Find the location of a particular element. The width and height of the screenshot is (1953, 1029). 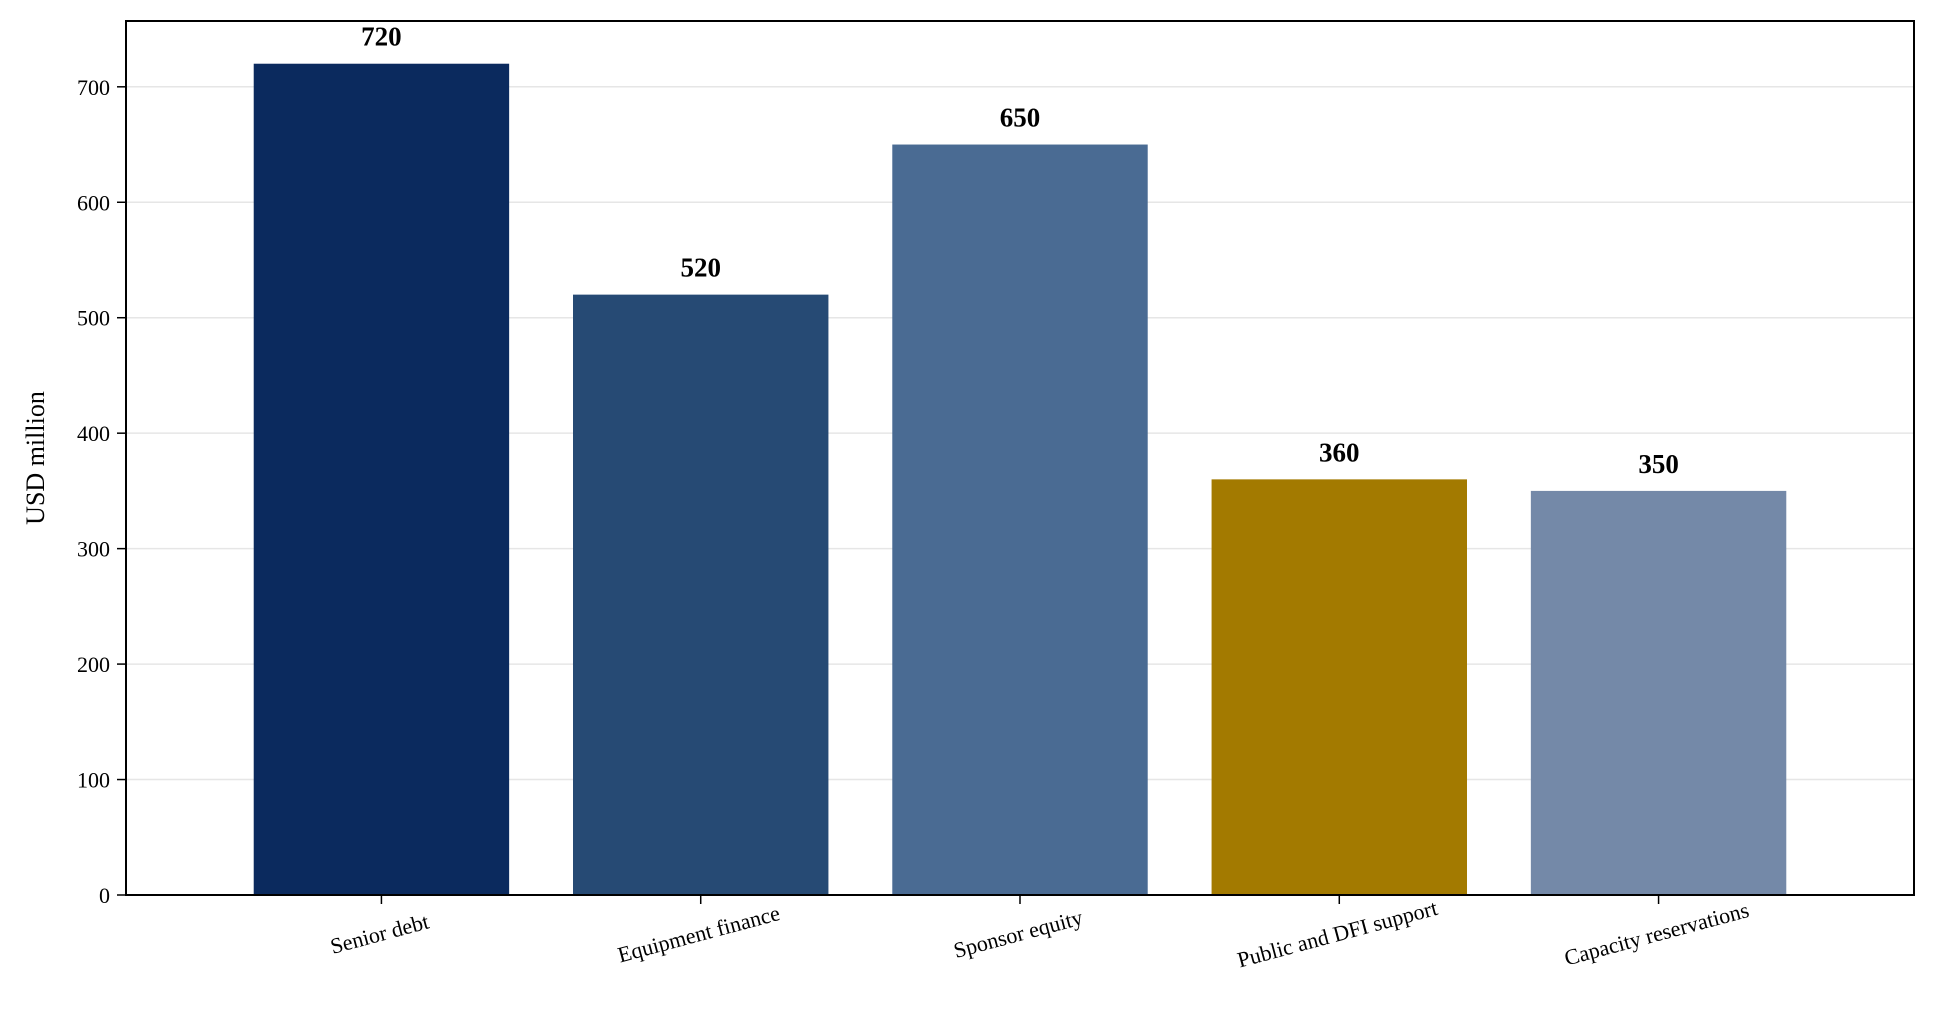

y-tick-label: 500 is located at coordinates (93, 318).